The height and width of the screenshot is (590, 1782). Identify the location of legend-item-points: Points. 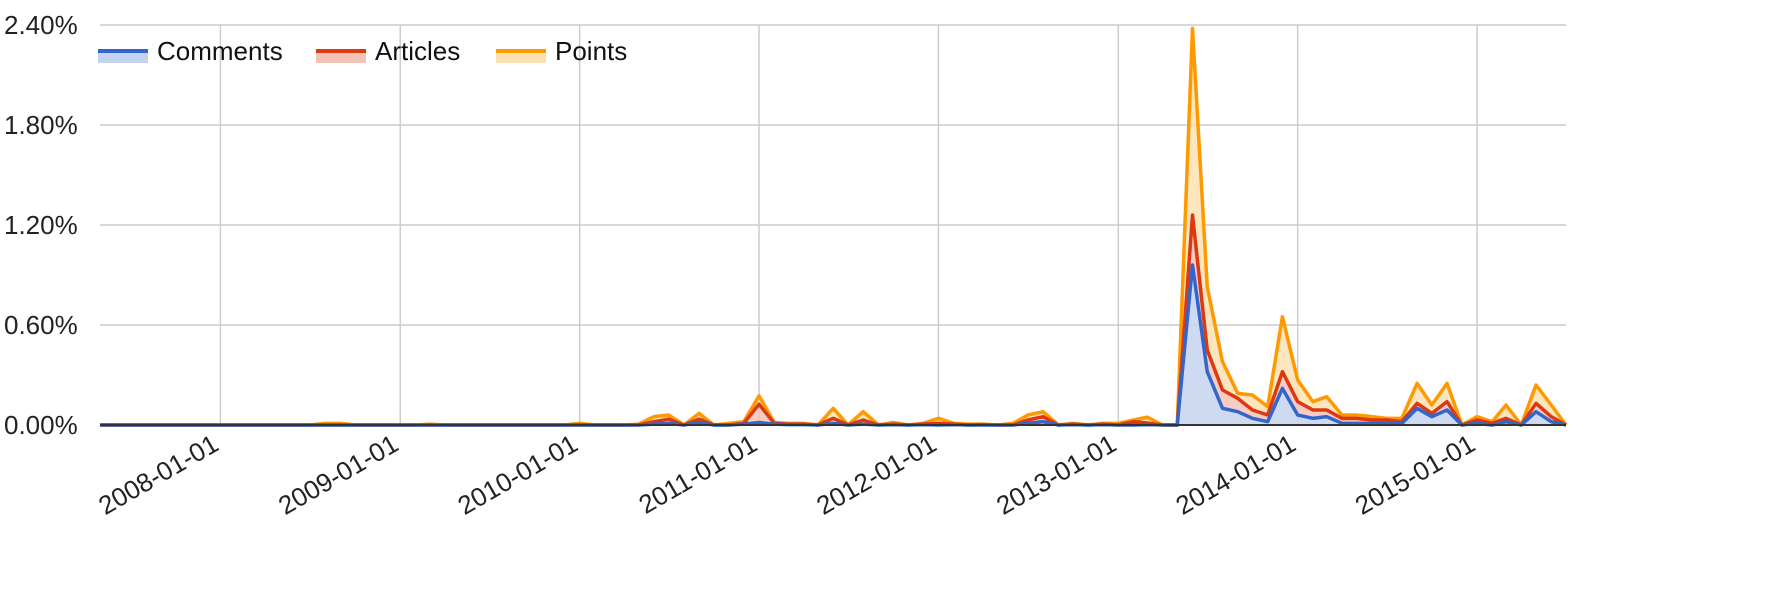
(561, 51).